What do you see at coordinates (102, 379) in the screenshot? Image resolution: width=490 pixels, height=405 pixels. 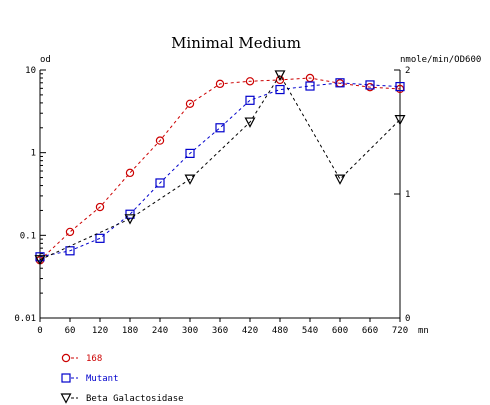 I see `legend-label: Mutant` at bounding box center [102, 379].